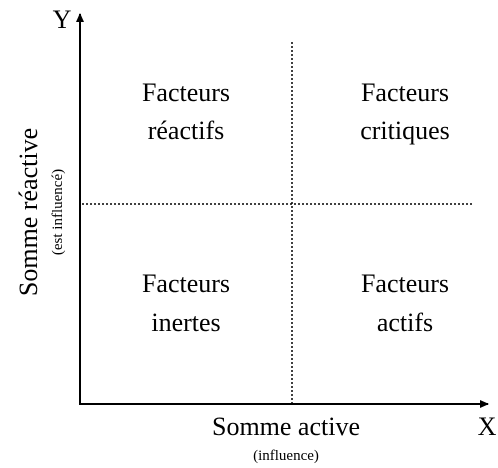 The width and height of the screenshot is (498, 468). What do you see at coordinates (28, 212) in the screenshot?
I see `y-label: Somme réactive` at bounding box center [28, 212].